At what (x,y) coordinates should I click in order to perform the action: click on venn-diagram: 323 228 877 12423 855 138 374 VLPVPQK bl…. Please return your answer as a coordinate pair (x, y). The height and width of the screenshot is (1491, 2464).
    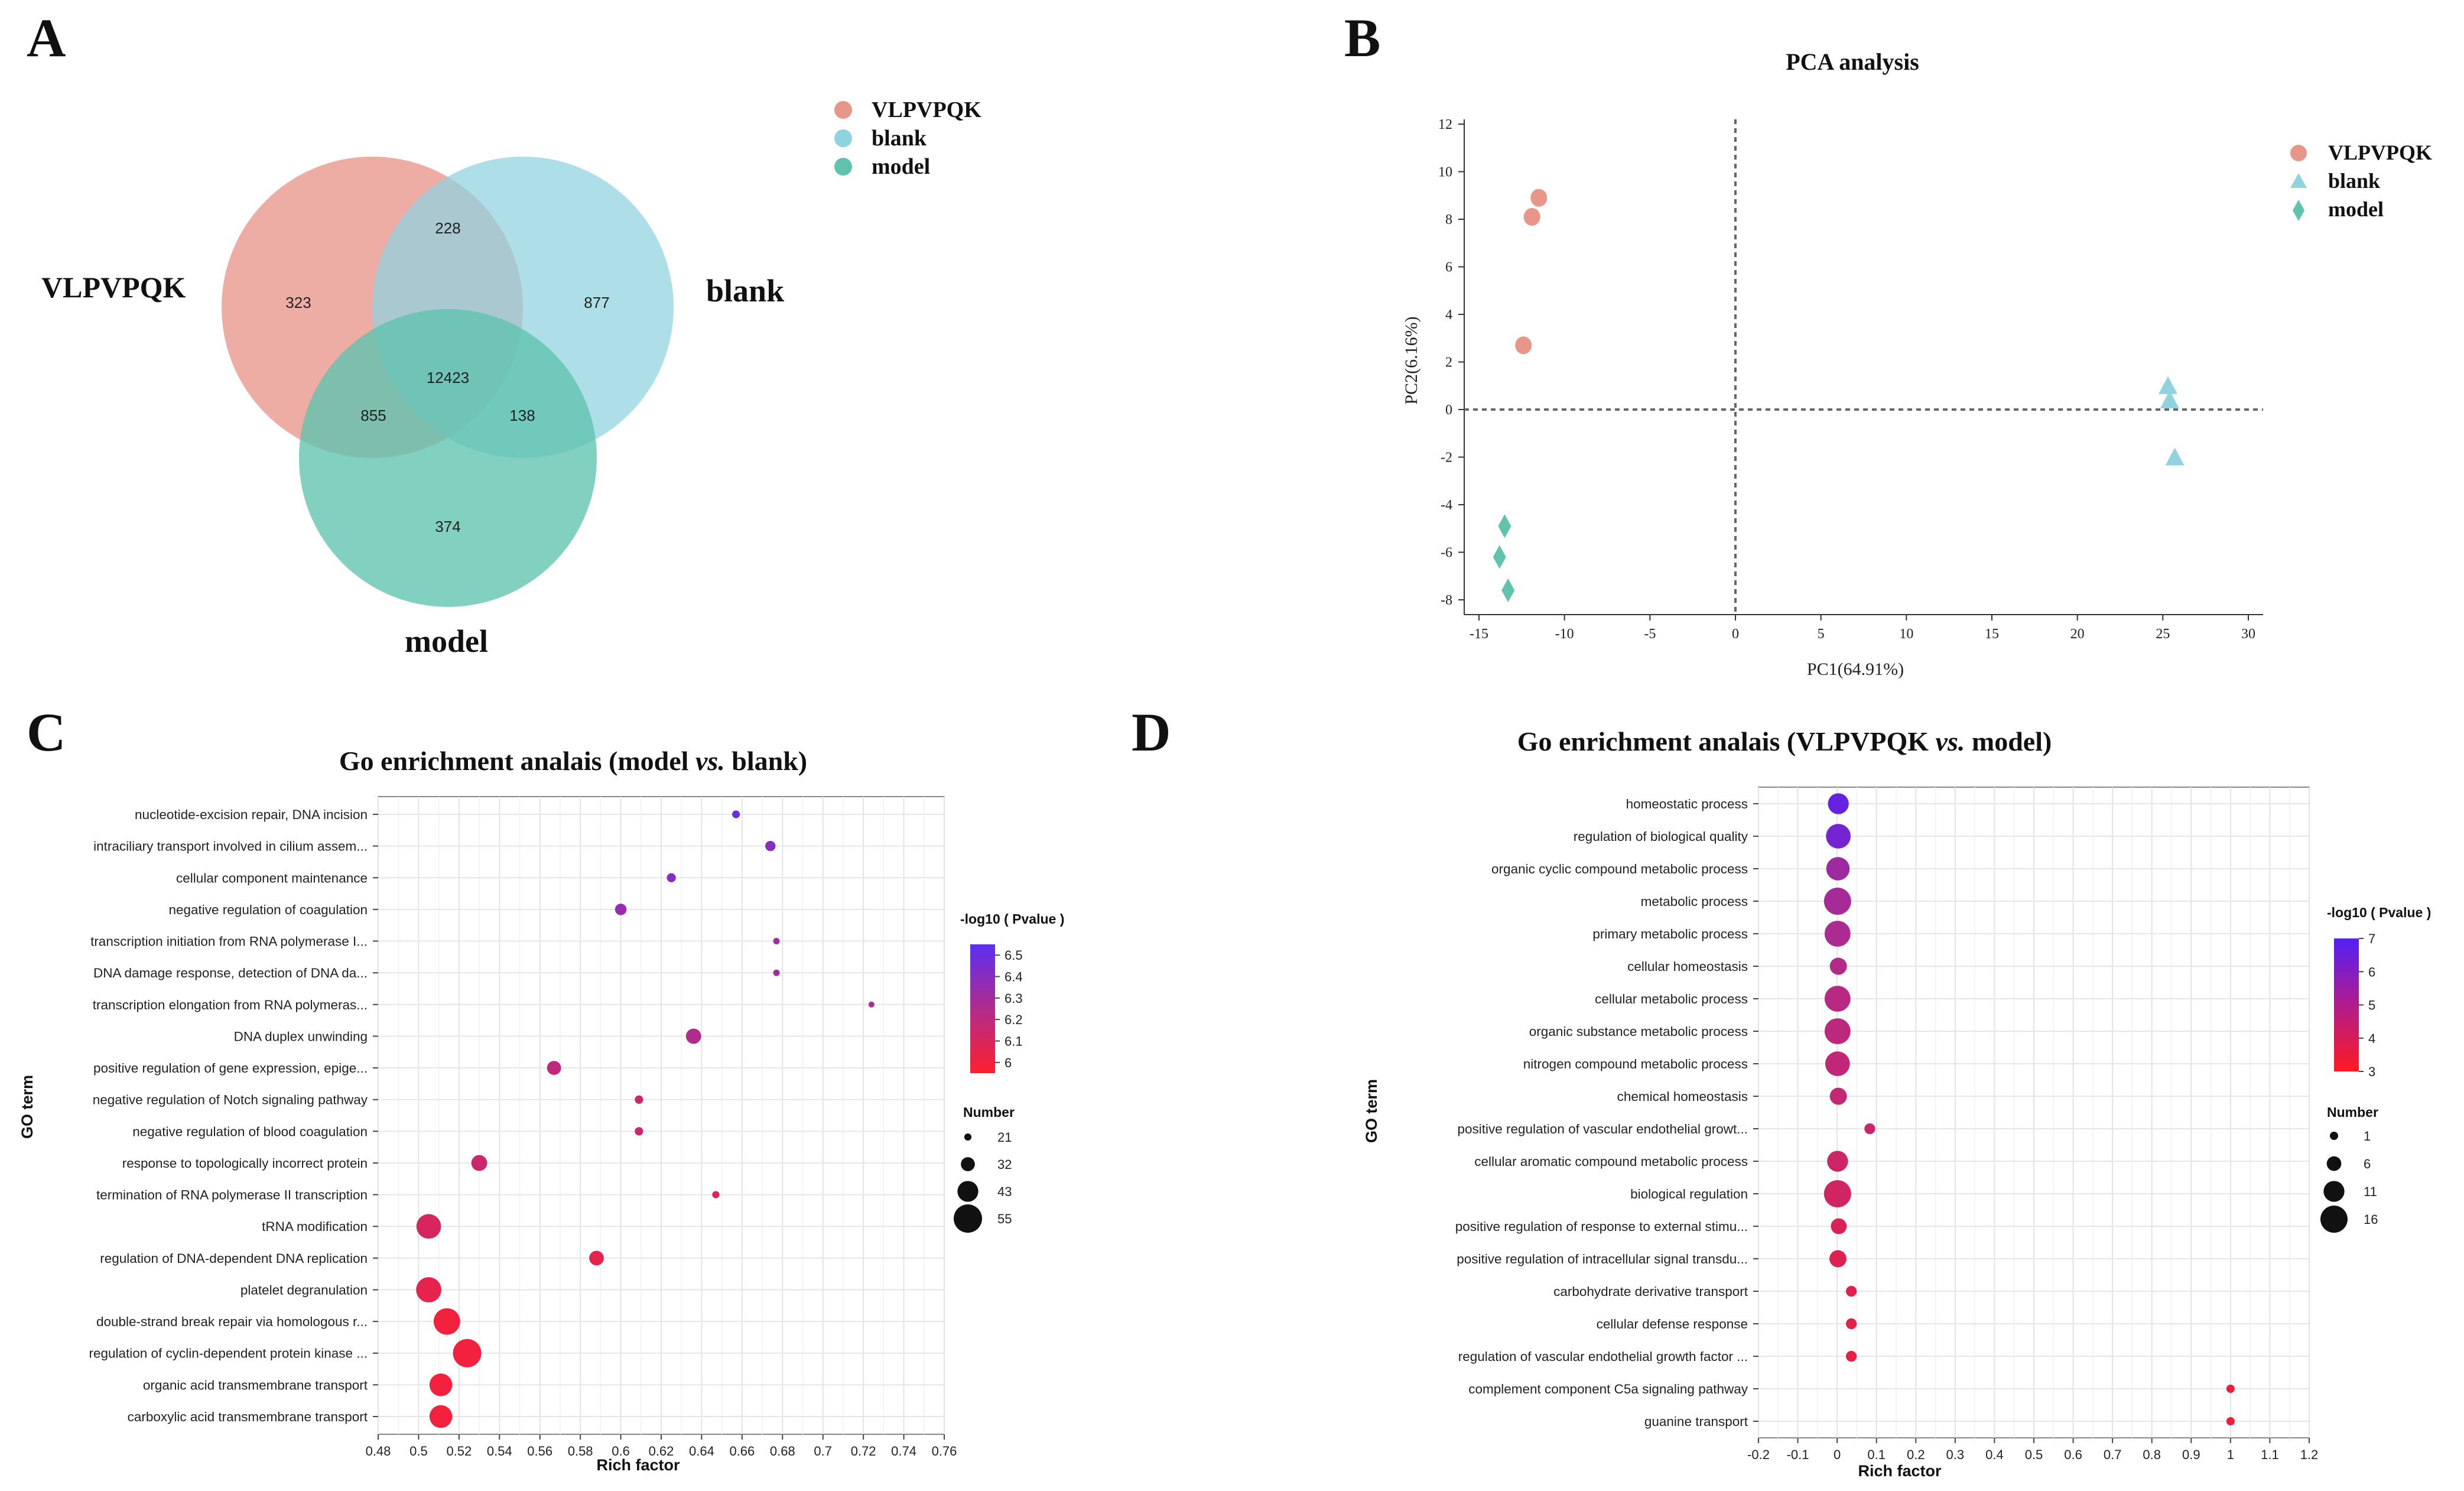
    Looking at the image, I should click on (511, 378).